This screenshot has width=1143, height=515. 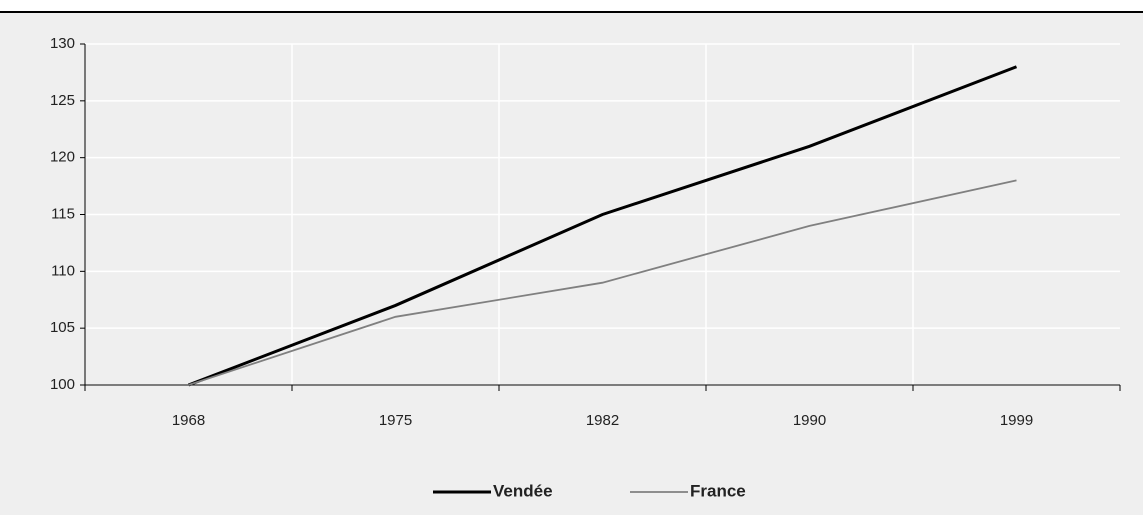 I want to click on x-tick-label: 1968, so click(x=188, y=420).